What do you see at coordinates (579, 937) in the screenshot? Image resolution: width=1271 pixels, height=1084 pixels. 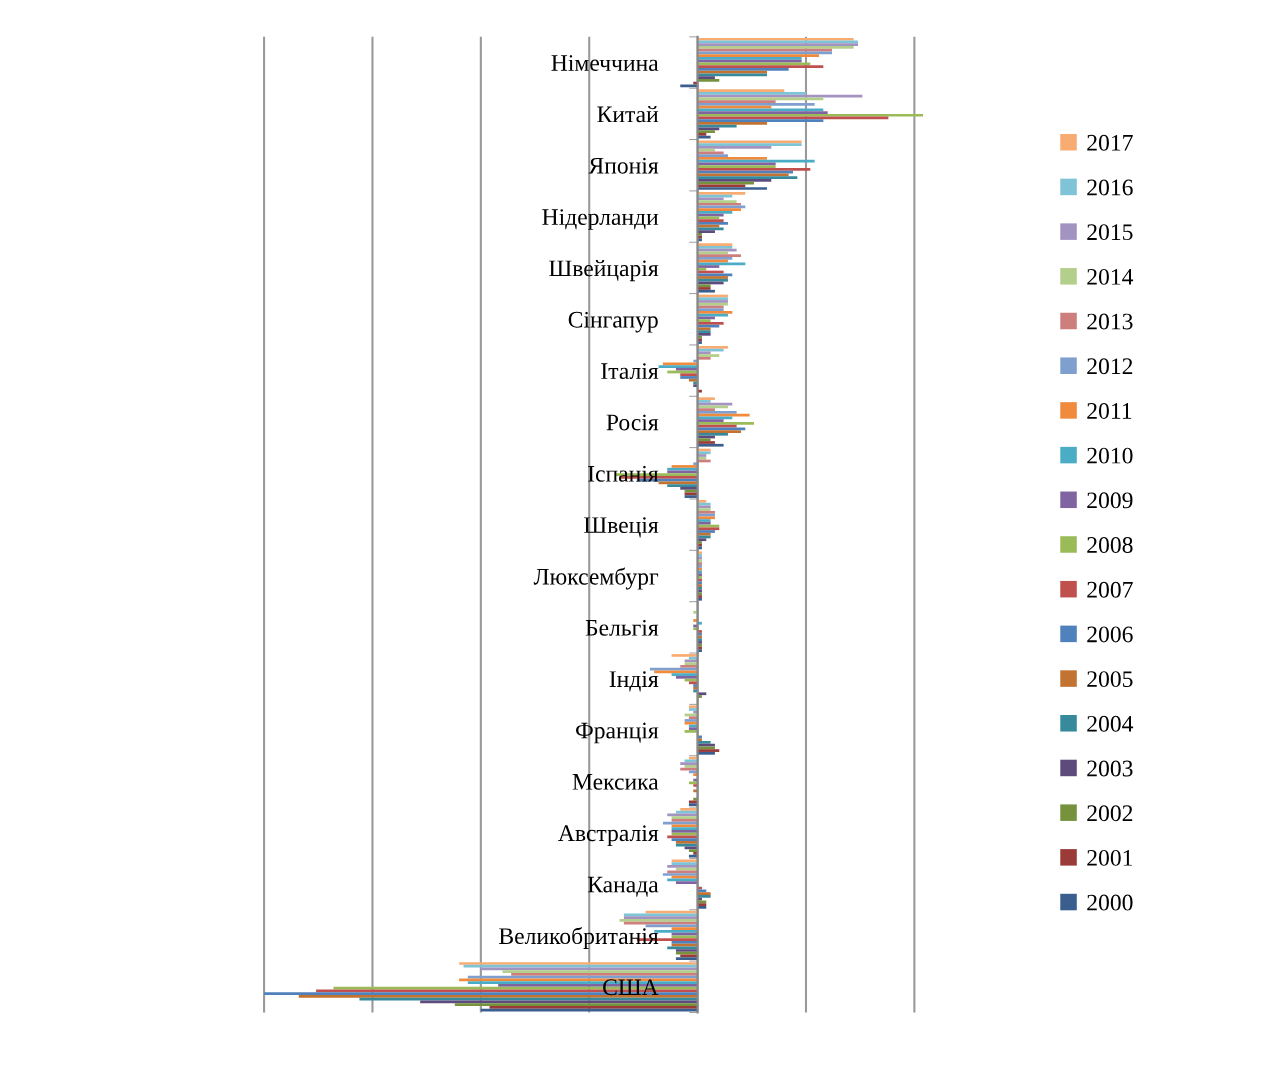 I see `y-tick-label: Великобританія` at bounding box center [579, 937].